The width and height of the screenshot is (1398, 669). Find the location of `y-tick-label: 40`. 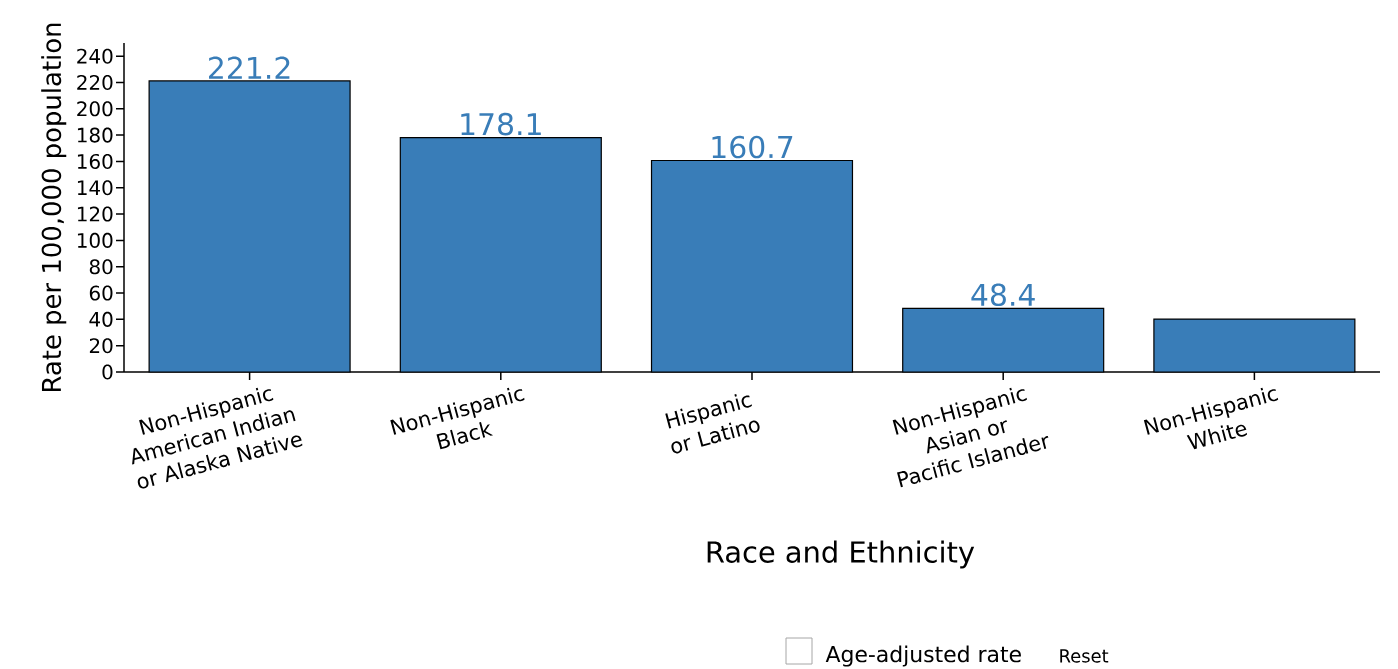

y-tick-label: 40 is located at coordinates (101, 319).